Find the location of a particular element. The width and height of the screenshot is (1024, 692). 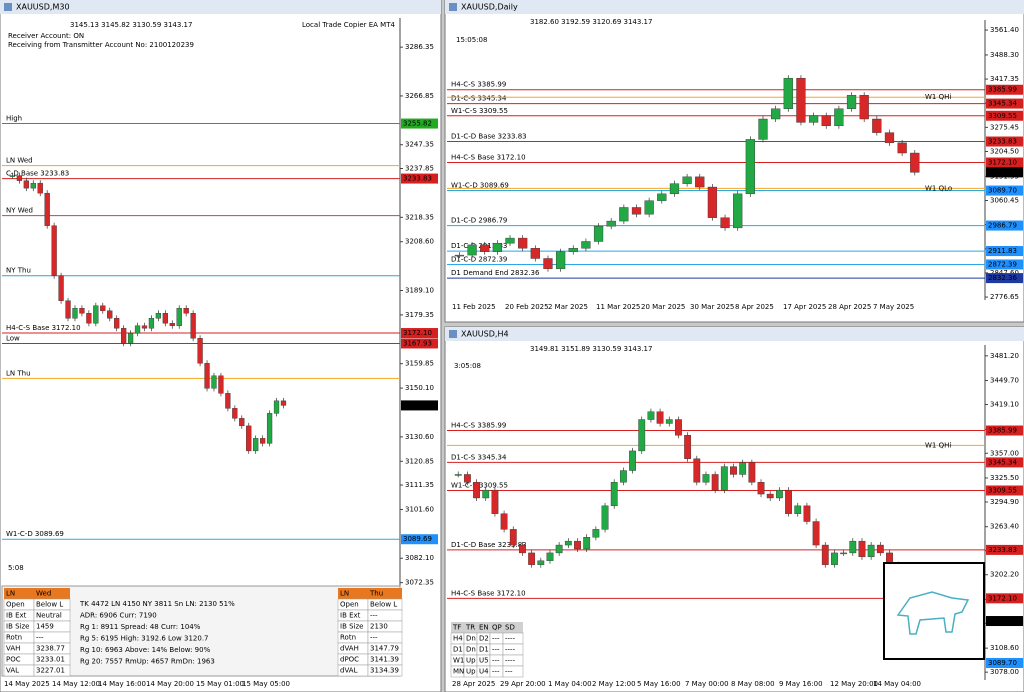

stats-line: Rg 5: 6195 High: 3192.6 Low 3120.7 is located at coordinates (144, 639).